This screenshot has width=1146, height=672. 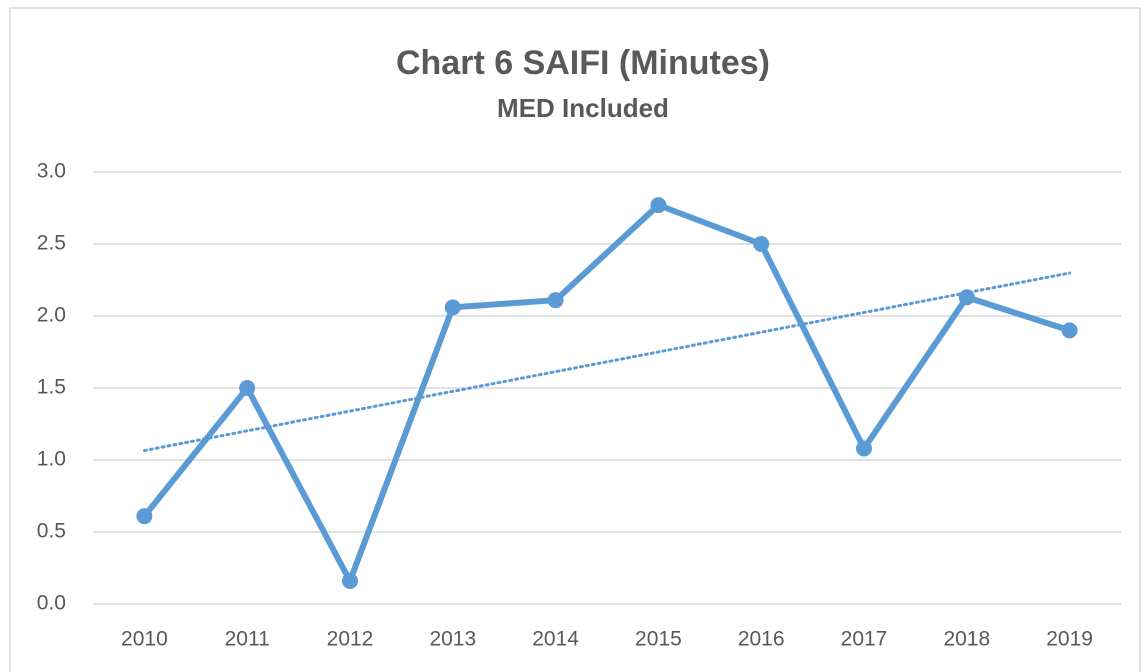 What do you see at coordinates (1069, 639) in the screenshot?
I see `x-tick-label: 2019` at bounding box center [1069, 639].